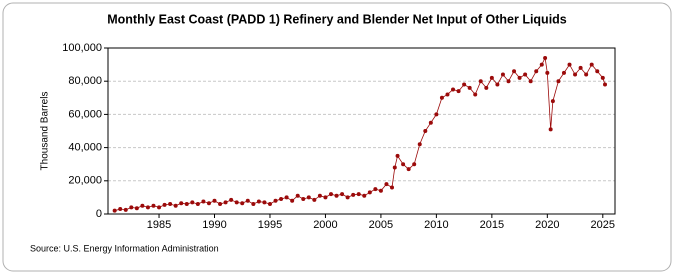  What do you see at coordinates (99, 214) in the screenshot?
I see `y-tick-label: 0` at bounding box center [99, 214].